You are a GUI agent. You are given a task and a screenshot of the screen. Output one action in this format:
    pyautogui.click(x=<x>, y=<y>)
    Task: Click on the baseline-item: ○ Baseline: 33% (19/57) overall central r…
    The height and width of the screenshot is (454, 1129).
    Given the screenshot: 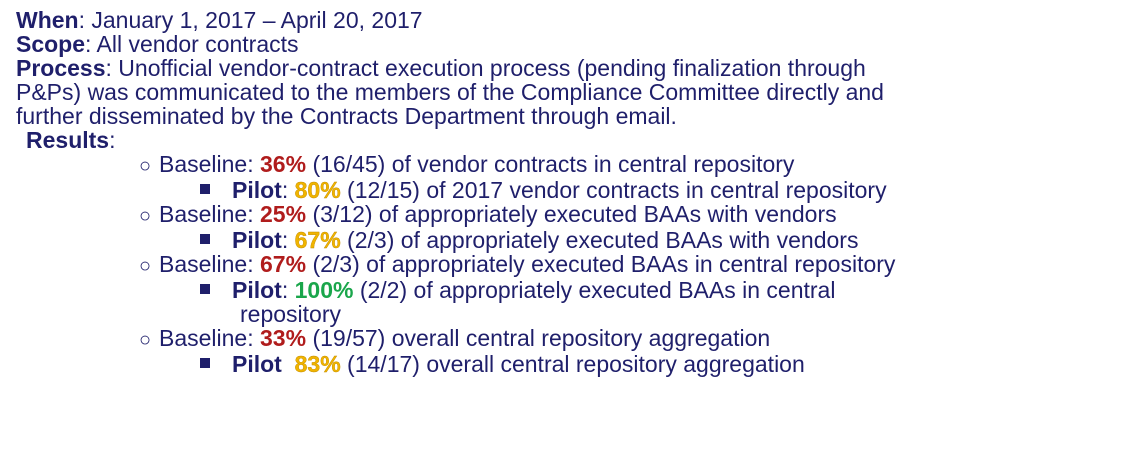 What is the action you would take?
    pyautogui.click(x=566, y=339)
    